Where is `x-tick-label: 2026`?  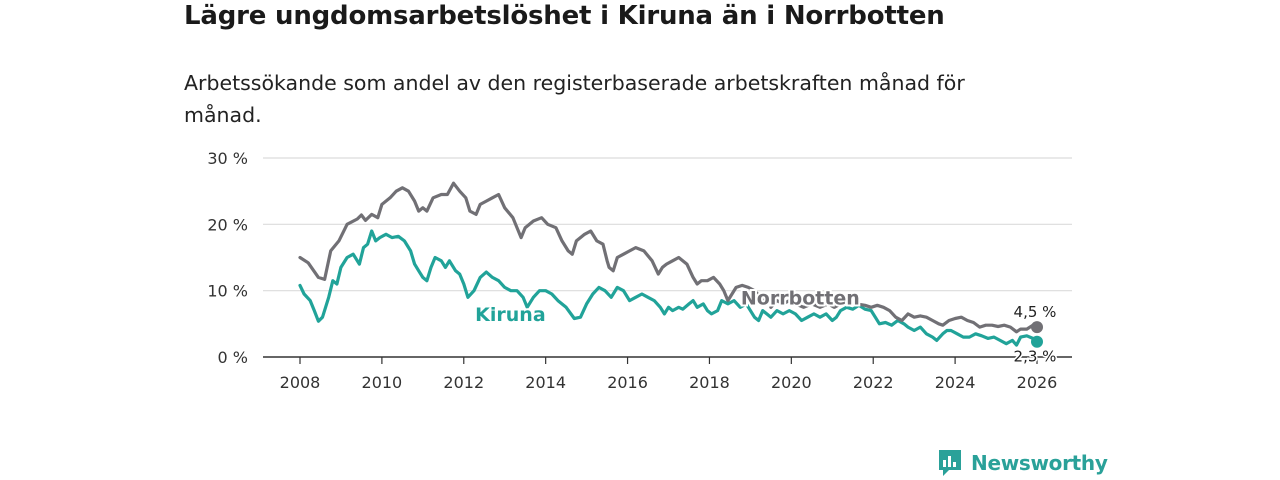 x-tick-label: 2026 is located at coordinates (1037, 382).